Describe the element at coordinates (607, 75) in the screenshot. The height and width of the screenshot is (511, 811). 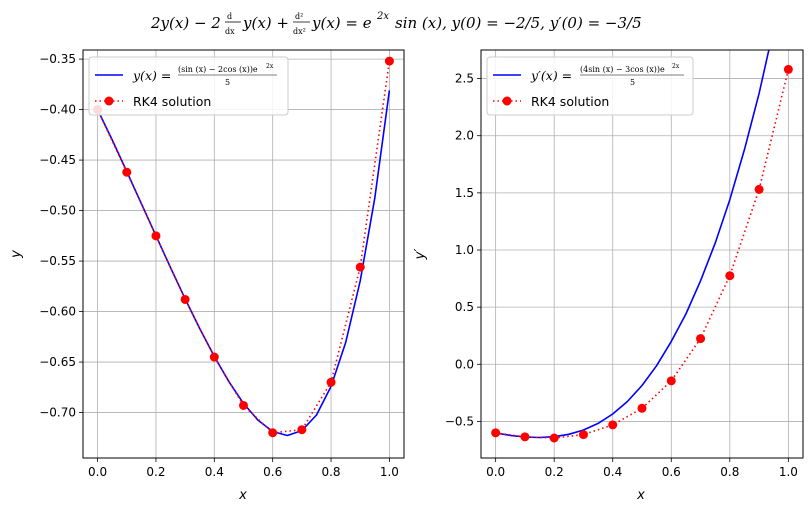
I see `right-legend-exact-label: y′(x) = (4sin (x) − 3cos (x))e 2x 5` at that location.